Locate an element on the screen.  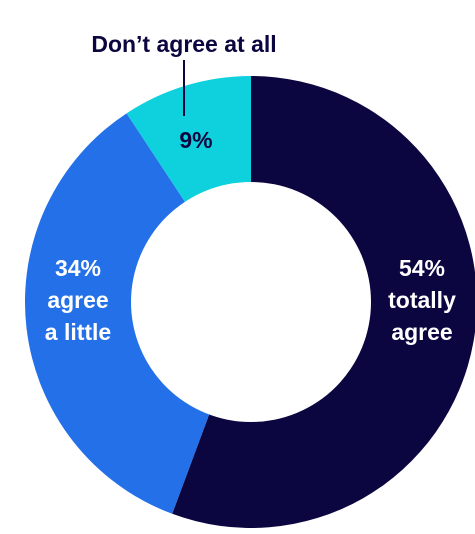
data-label-totally-agree-line1: totally is located at coordinates (422, 300).